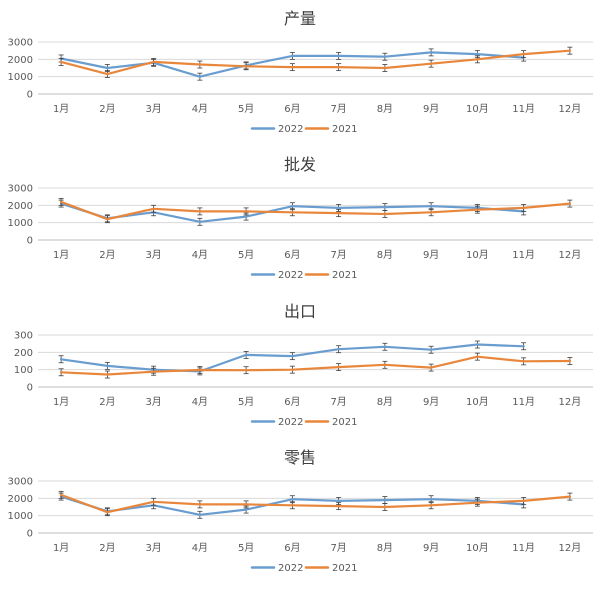  What do you see at coordinates (23, 370) in the screenshot?
I see `y-tick-label: 100` at bounding box center [23, 370].